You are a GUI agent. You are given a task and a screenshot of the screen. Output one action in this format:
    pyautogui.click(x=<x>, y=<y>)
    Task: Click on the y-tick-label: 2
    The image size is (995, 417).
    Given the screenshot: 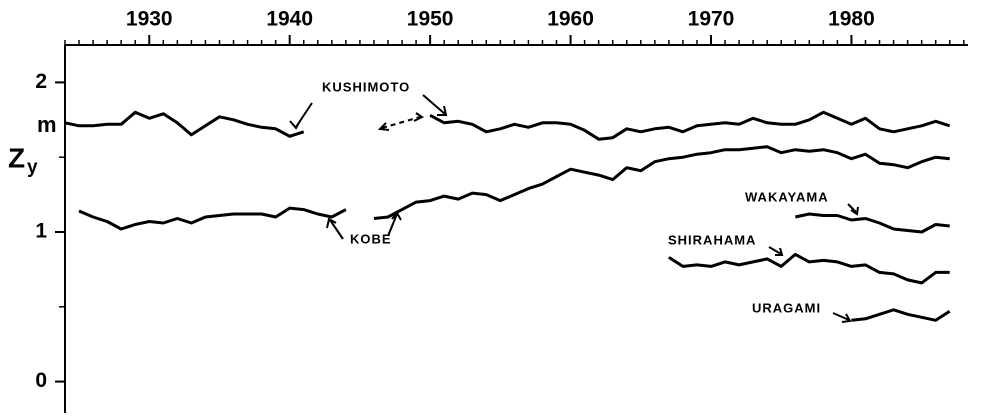 What is the action you would take?
    pyautogui.click(x=41, y=81)
    